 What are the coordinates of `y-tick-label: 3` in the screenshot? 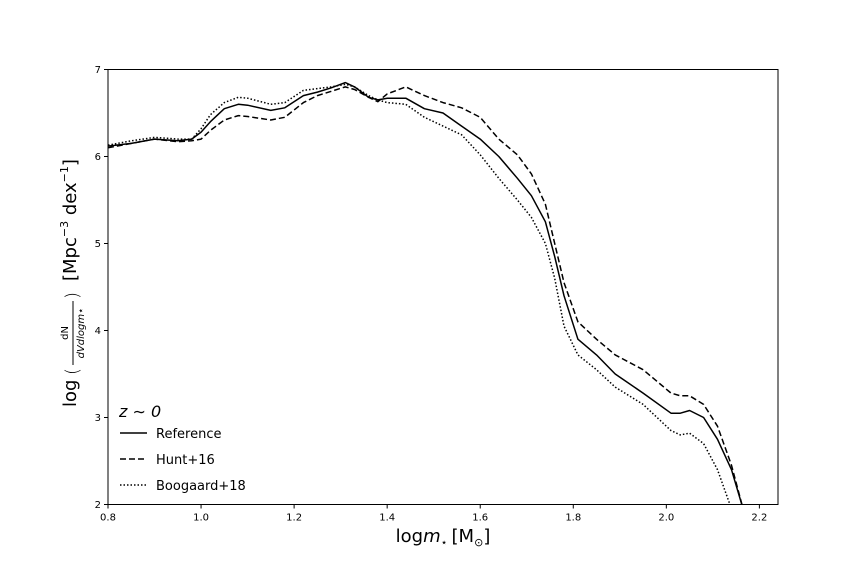 It's located at (98, 418).